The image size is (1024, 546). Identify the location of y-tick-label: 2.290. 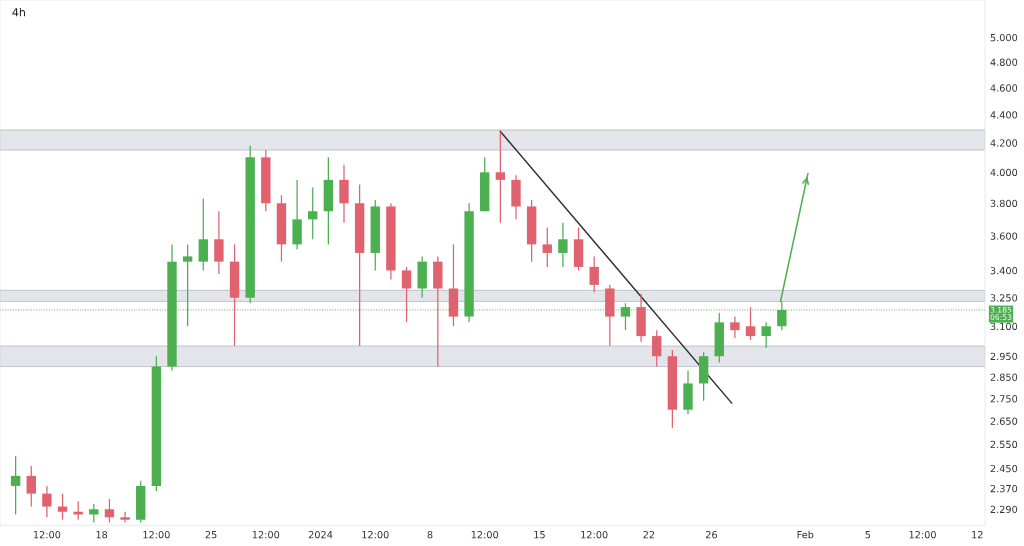
(1004, 509).